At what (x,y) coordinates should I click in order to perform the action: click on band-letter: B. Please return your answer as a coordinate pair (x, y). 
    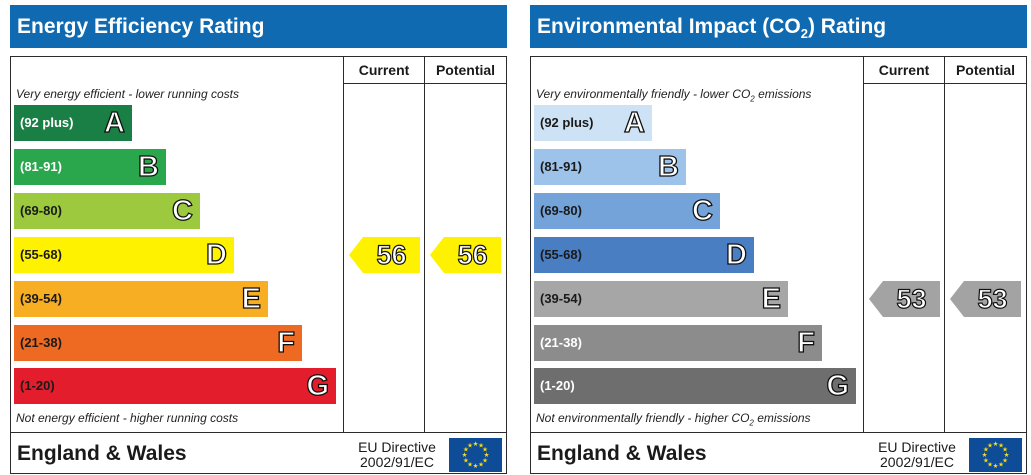
    Looking at the image, I should click on (148, 166).